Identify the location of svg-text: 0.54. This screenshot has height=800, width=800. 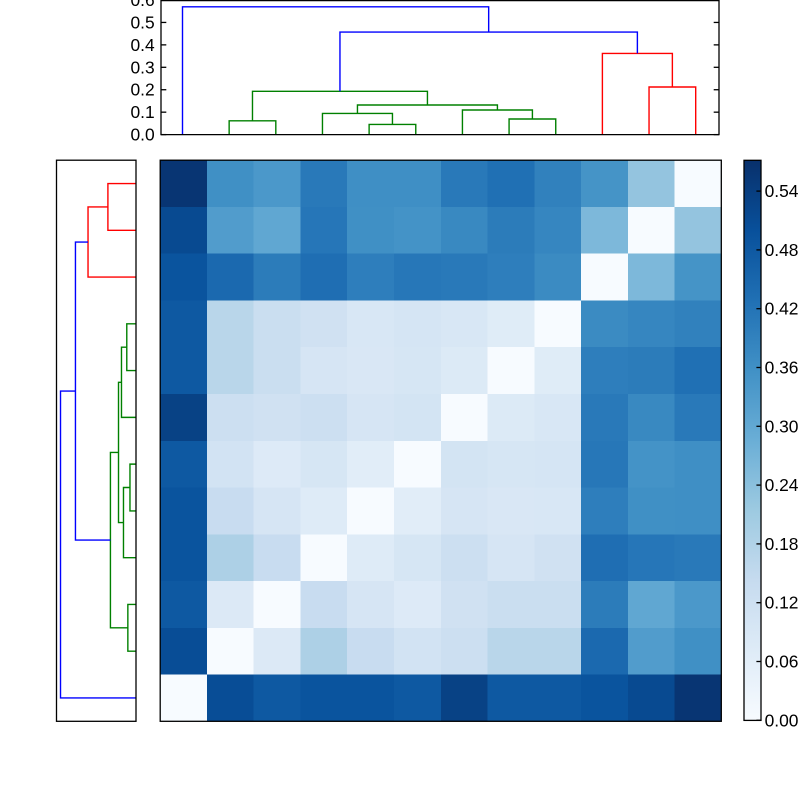
(782, 191).